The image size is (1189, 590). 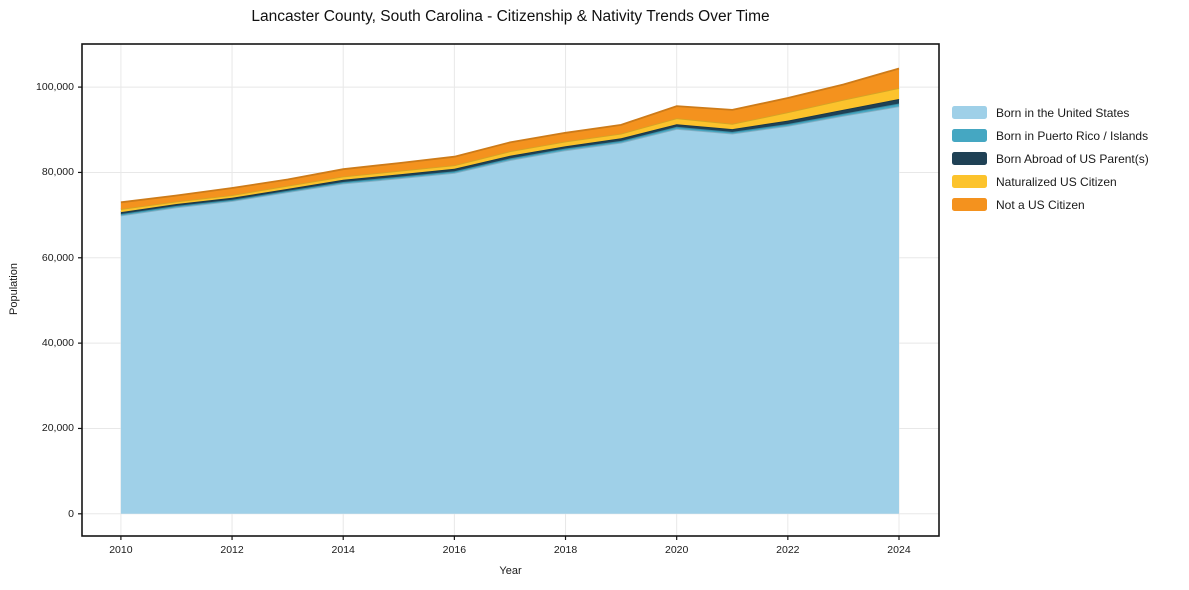 What do you see at coordinates (1072, 135) in the screenshot?
I see `legend-label: Born in Puerto Rico / Islands` at bounding box center [1072, 135].